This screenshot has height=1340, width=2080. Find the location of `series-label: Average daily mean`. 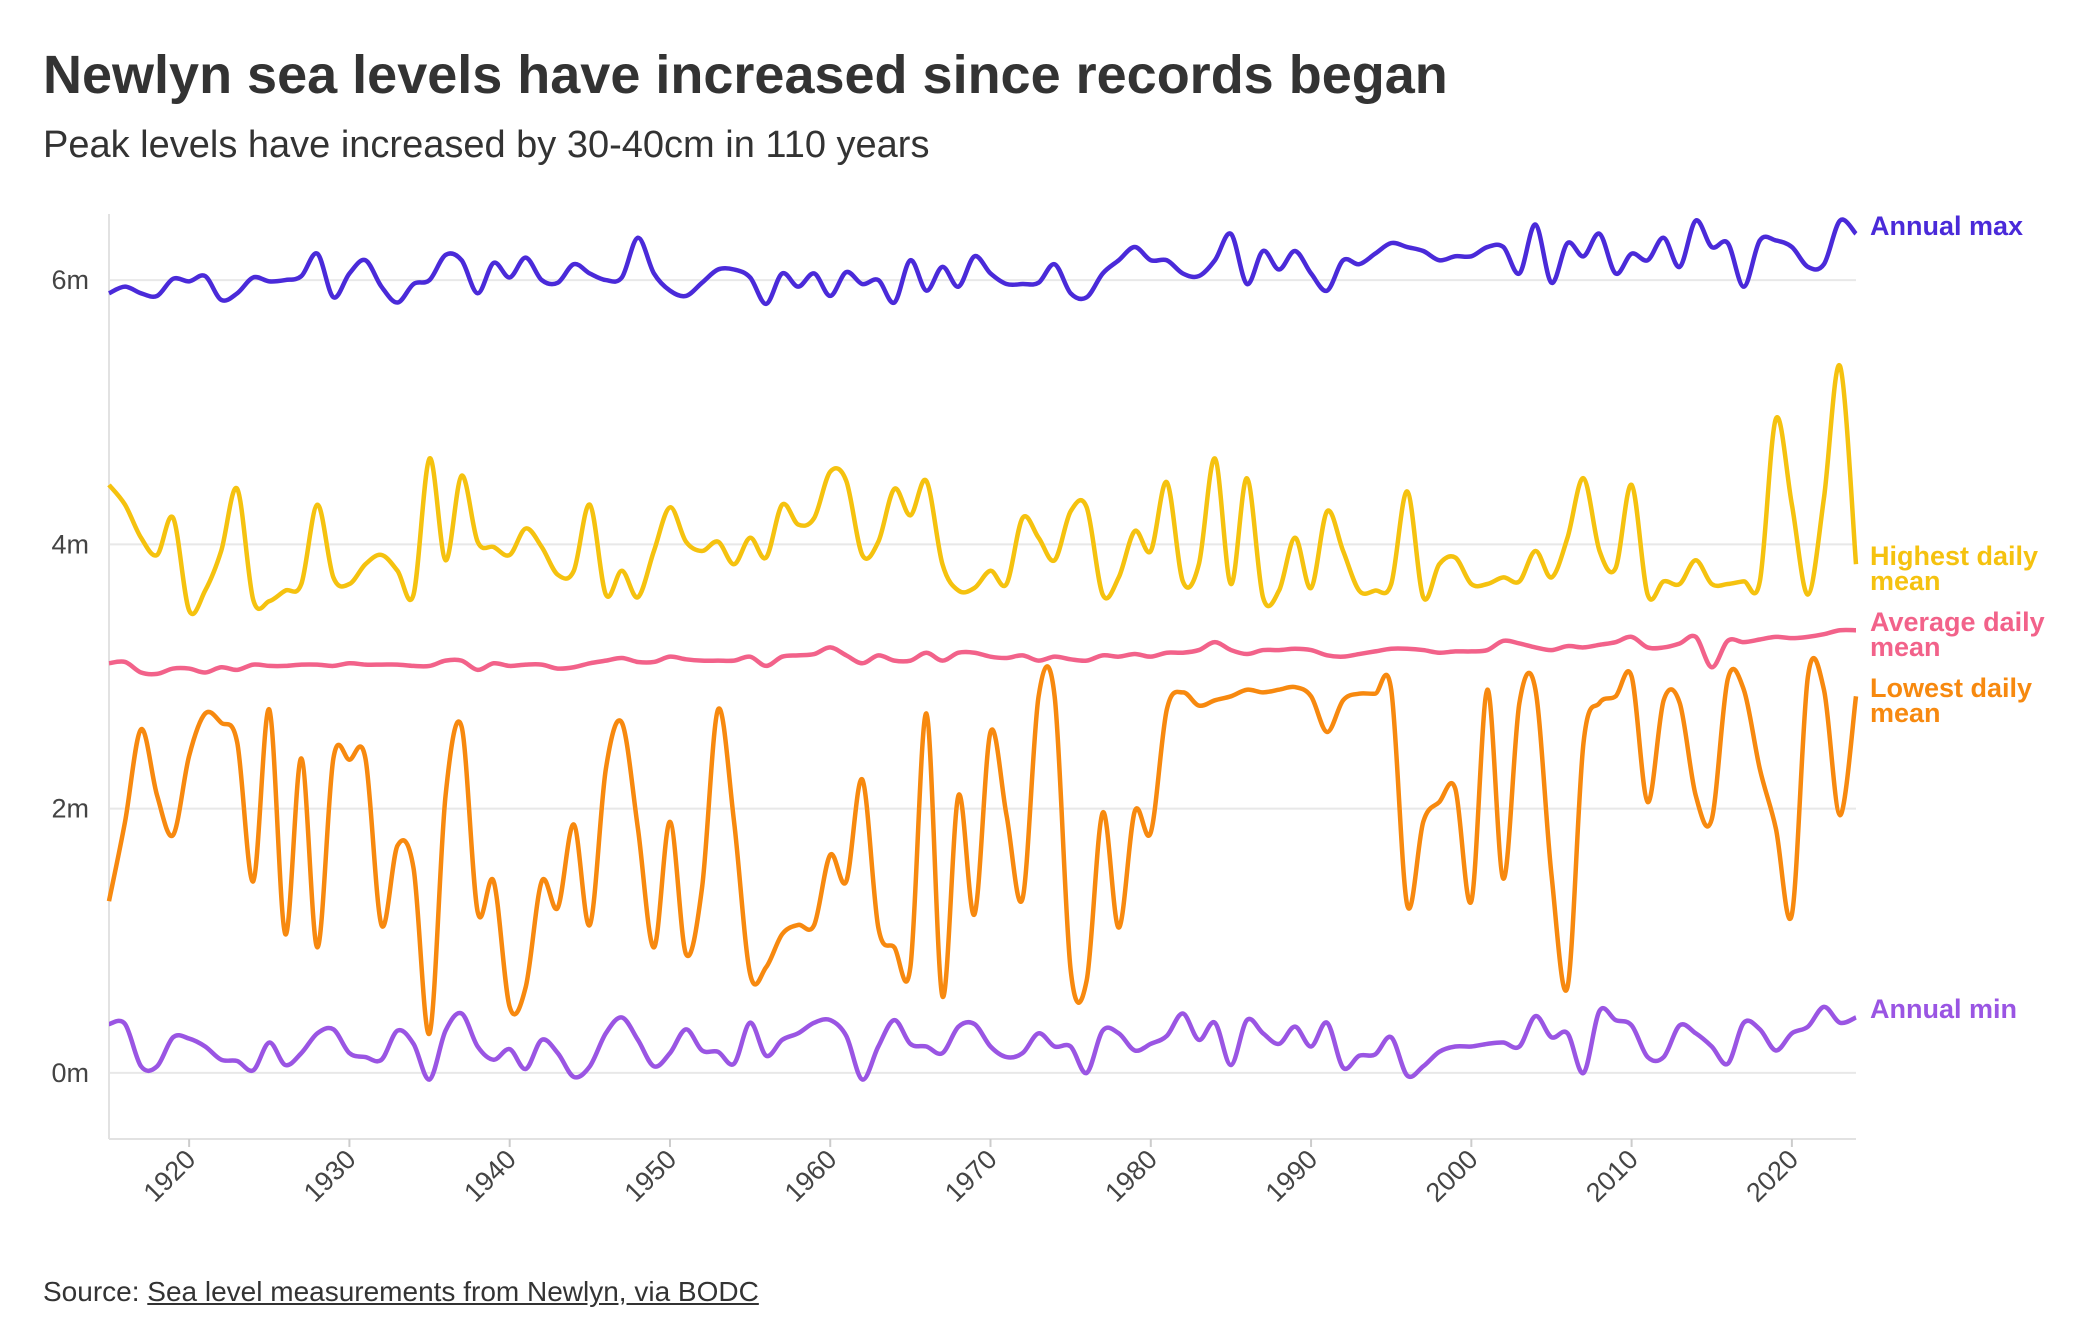

series-label: Average daily mean is located at coordinates (1957, 635).